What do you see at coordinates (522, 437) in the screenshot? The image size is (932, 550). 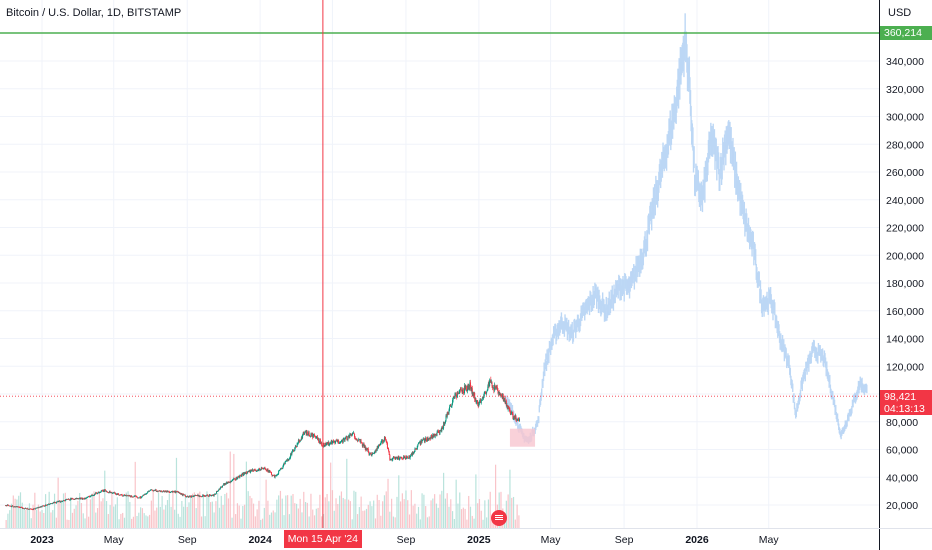 I see `highlight-box` at bounding box center [522, 437].